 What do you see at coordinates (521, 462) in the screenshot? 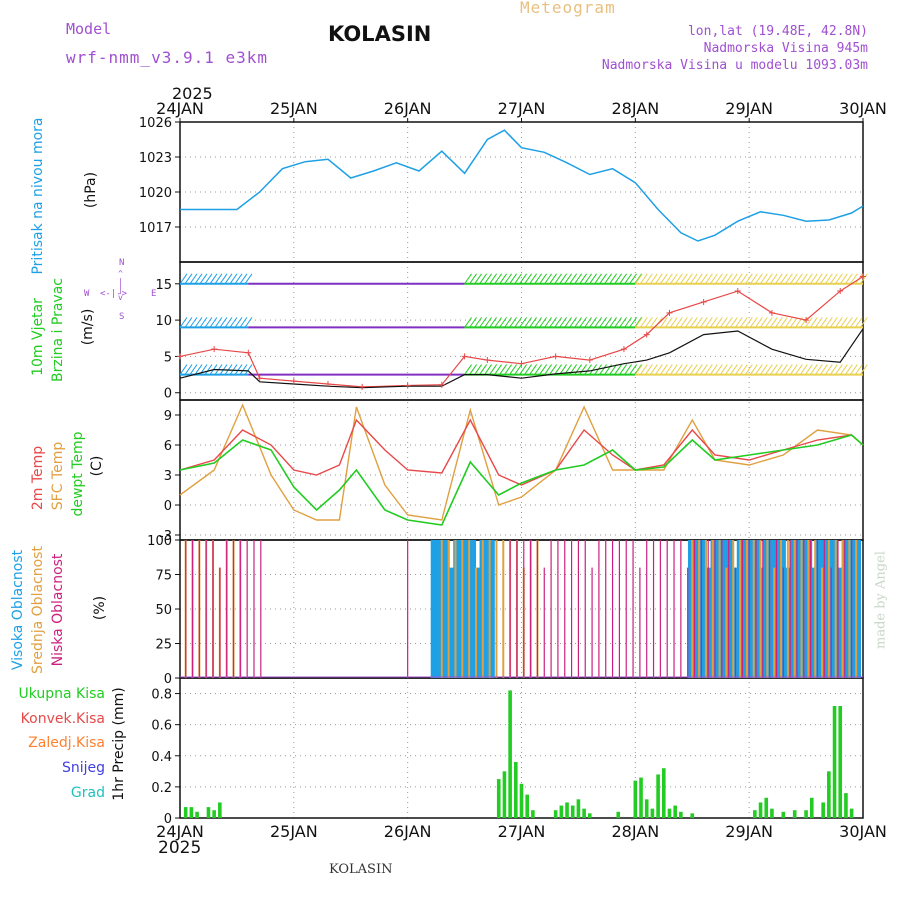
I see `sfc-temp-line` at bounding box center [521, 462].